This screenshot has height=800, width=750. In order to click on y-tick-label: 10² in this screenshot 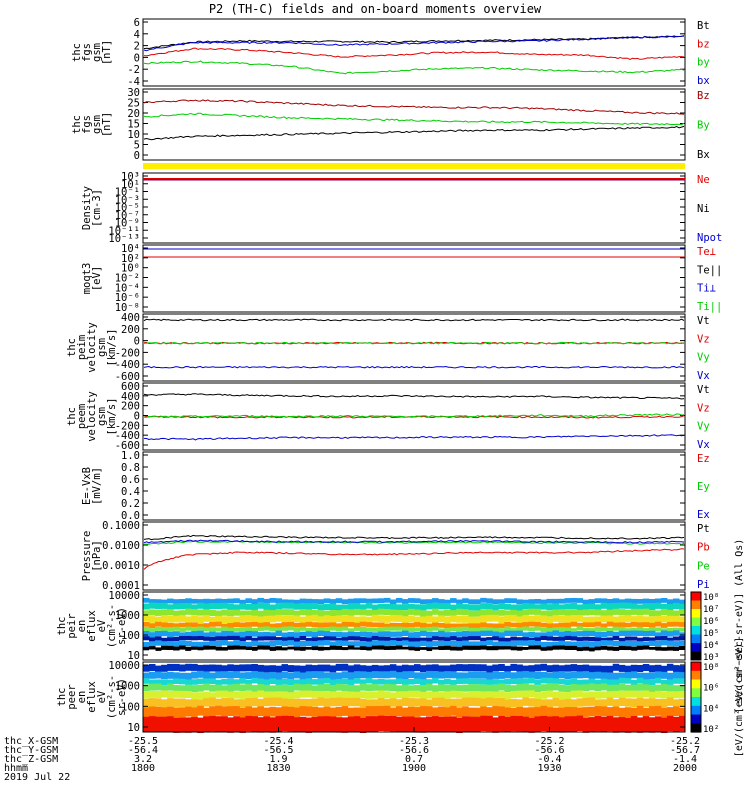, I will do `click(130, 259)`.